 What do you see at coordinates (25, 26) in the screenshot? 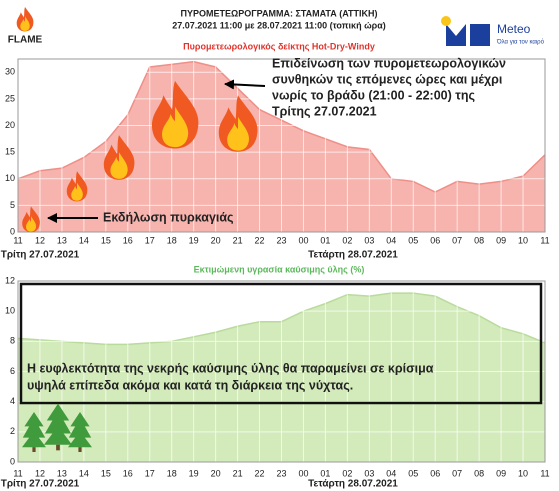
I see `flame-logo: FLAME` at bounding box center [25, 26].